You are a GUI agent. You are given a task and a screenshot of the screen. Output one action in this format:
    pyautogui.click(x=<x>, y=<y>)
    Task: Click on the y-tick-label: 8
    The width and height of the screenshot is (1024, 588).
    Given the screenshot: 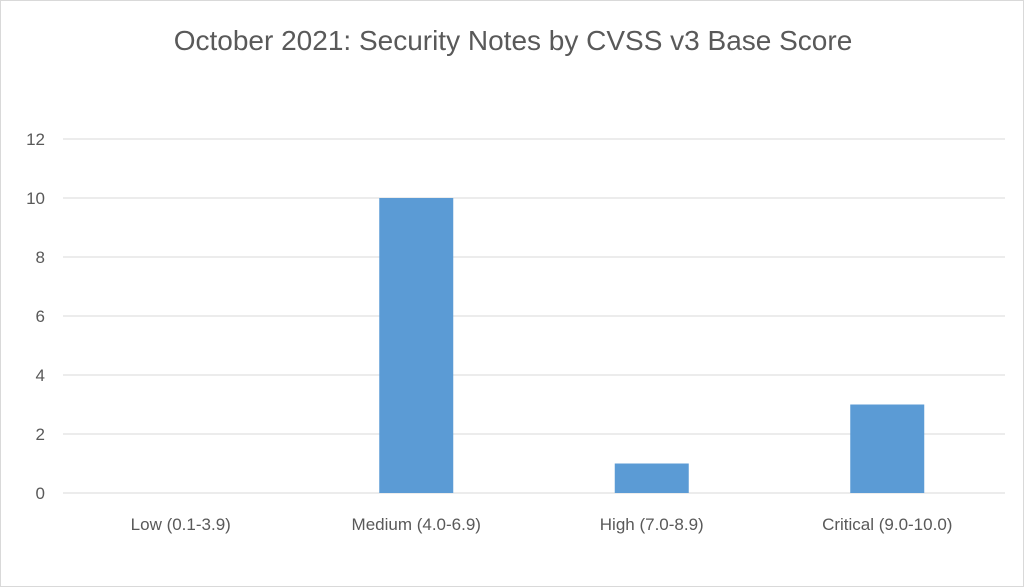 What is the action you would take?
    pyautogui.click(x=40, y=257)
    